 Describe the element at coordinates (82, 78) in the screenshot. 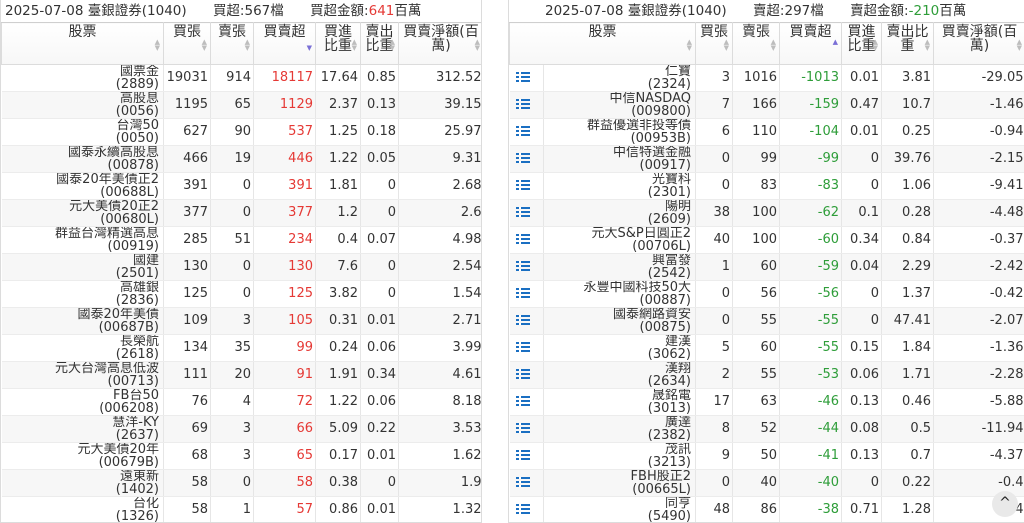

I see `stock-cell: 國票金 (2889)` at that location.